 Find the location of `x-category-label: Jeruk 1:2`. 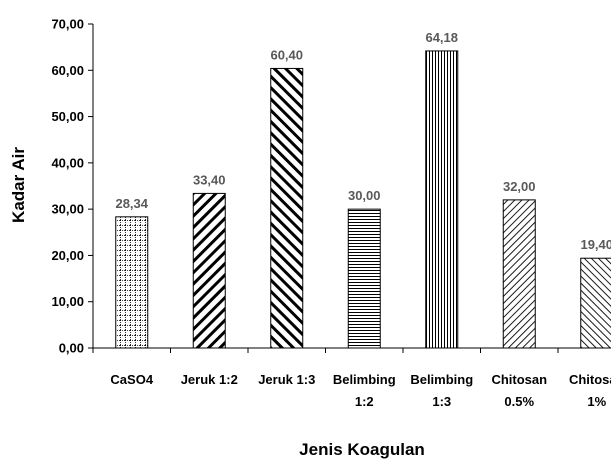

x-category-label: Jeruk 1:2 is located at coordinates (209, 379).